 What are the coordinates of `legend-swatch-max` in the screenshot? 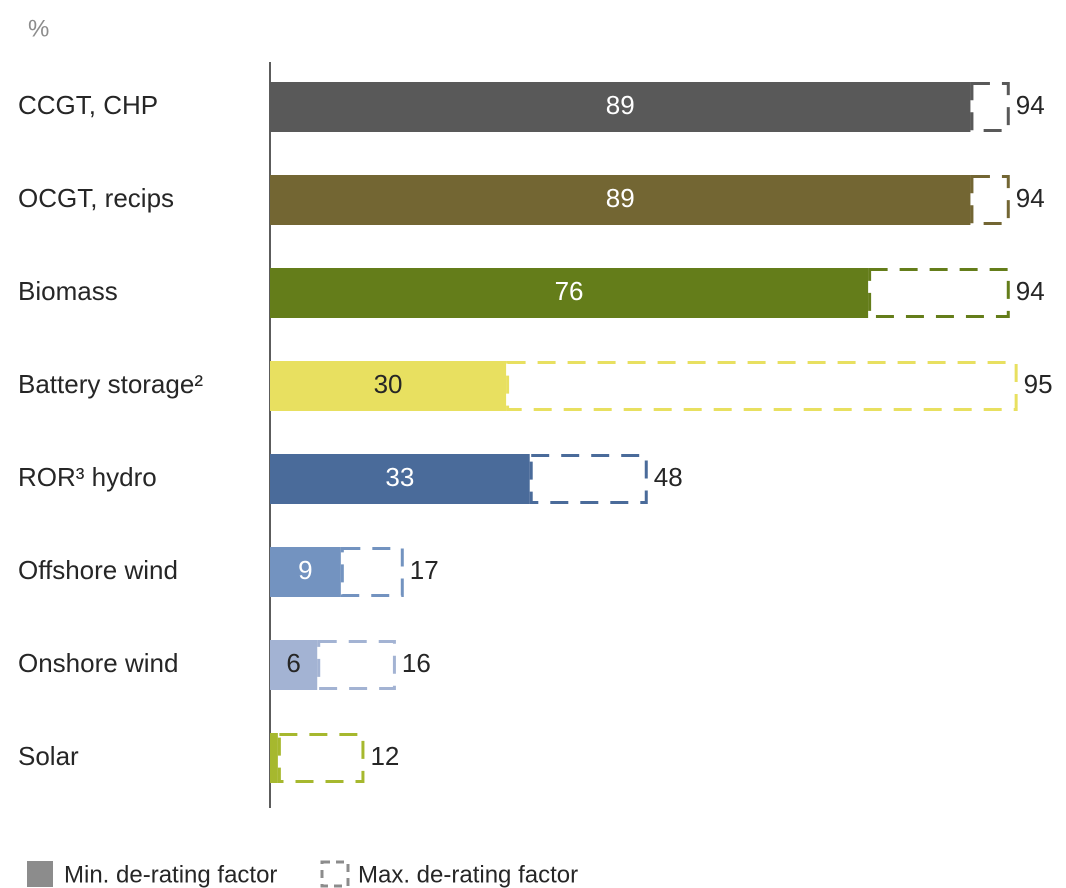 It's located at (335, 874).